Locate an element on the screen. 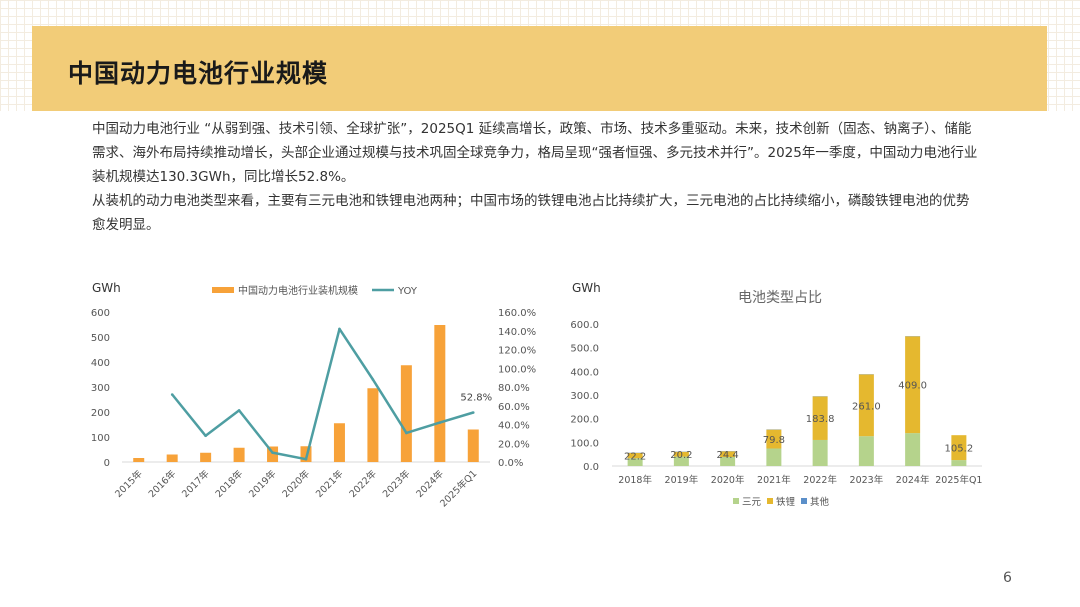 This screenshot has height=607, width=1080. page-number: 6 is located at coordinates (1007, 578).